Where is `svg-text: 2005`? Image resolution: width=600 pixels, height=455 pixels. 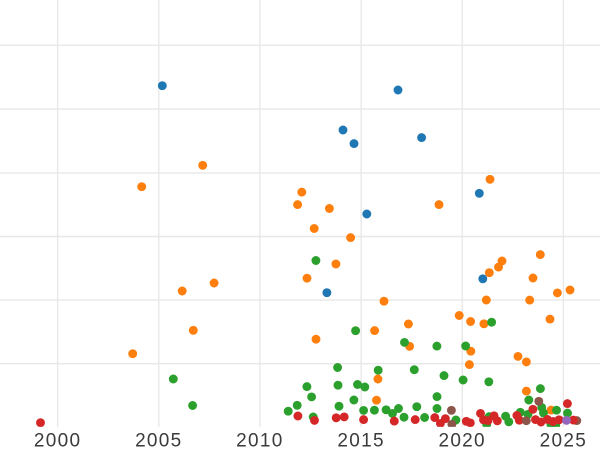
svg-text: 2005 is located at coordinates (158, 441).